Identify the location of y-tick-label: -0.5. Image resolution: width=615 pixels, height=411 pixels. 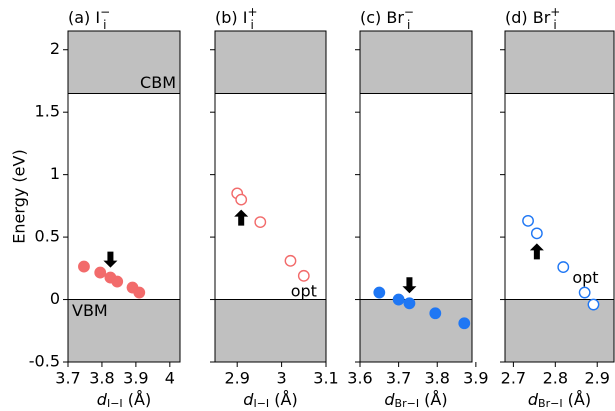
(44, 361).